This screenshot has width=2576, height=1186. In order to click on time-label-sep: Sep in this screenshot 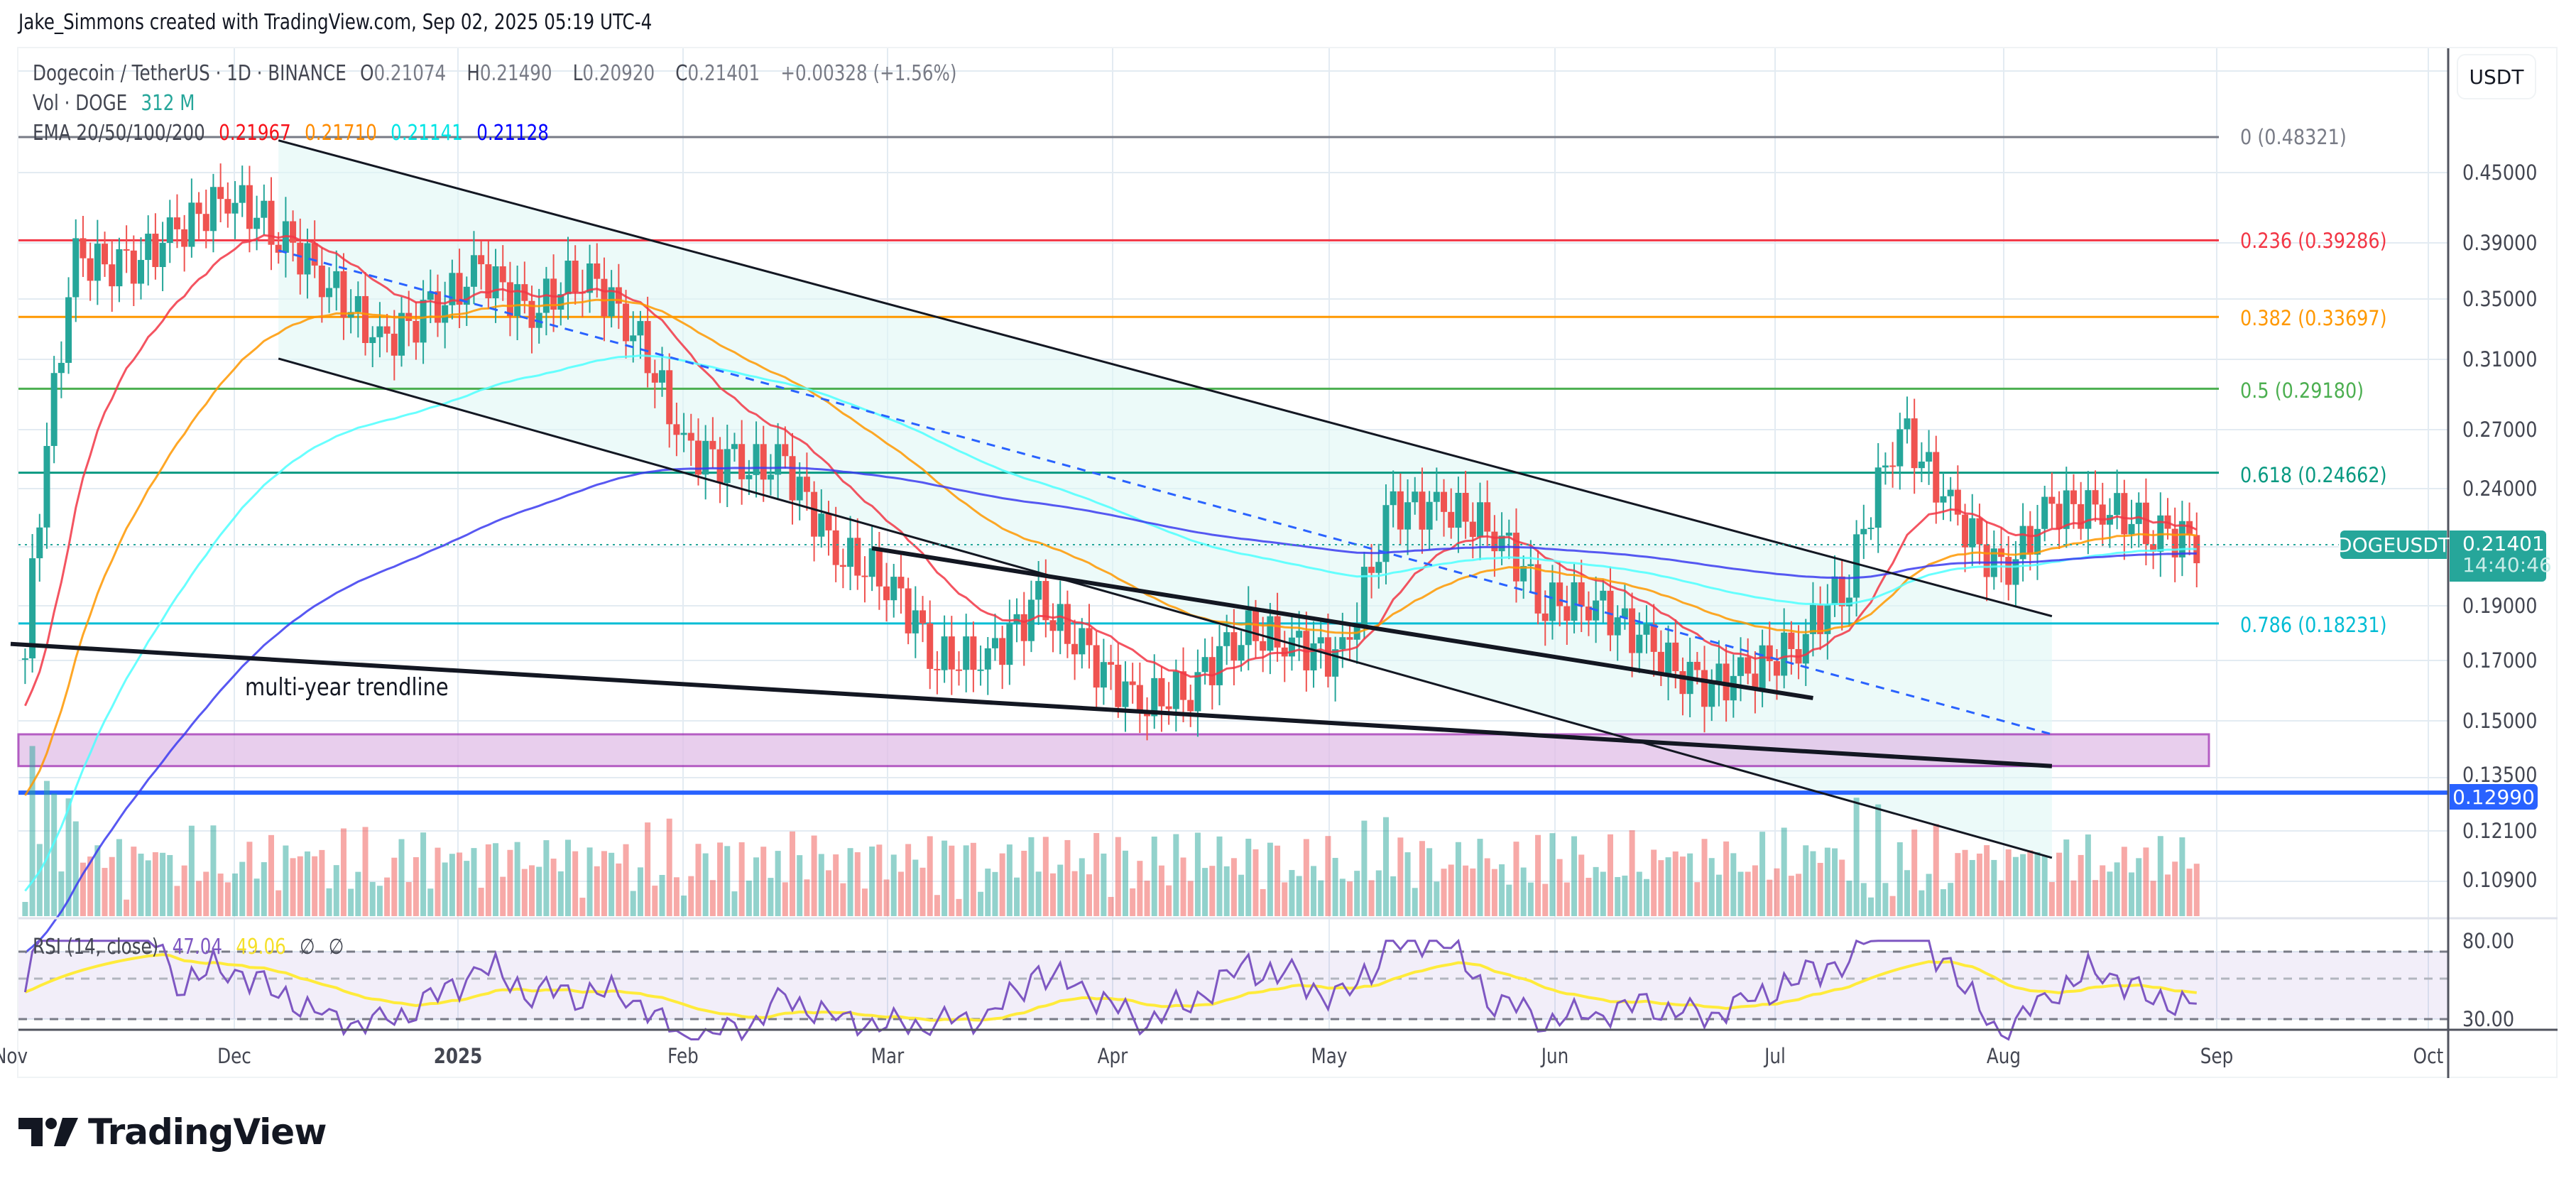, I will do `click(2217, 1056)`.